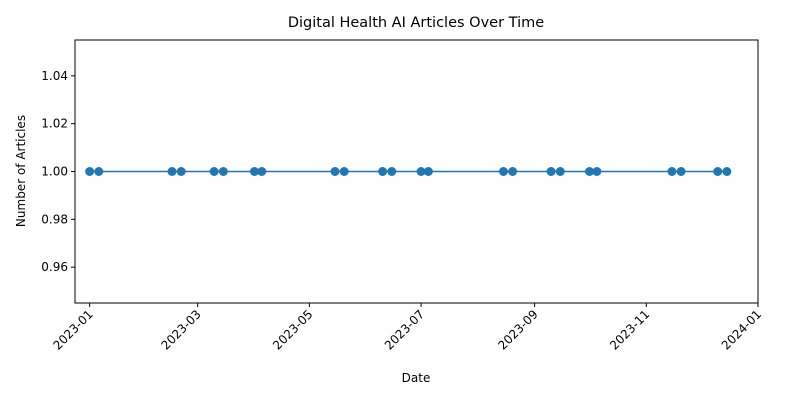 The image size is (800, 400). What do you see at coordinates (629, 329) in the screenshot?
I see `x-tick-label: 2023-11` at bounding box center [629, 329].